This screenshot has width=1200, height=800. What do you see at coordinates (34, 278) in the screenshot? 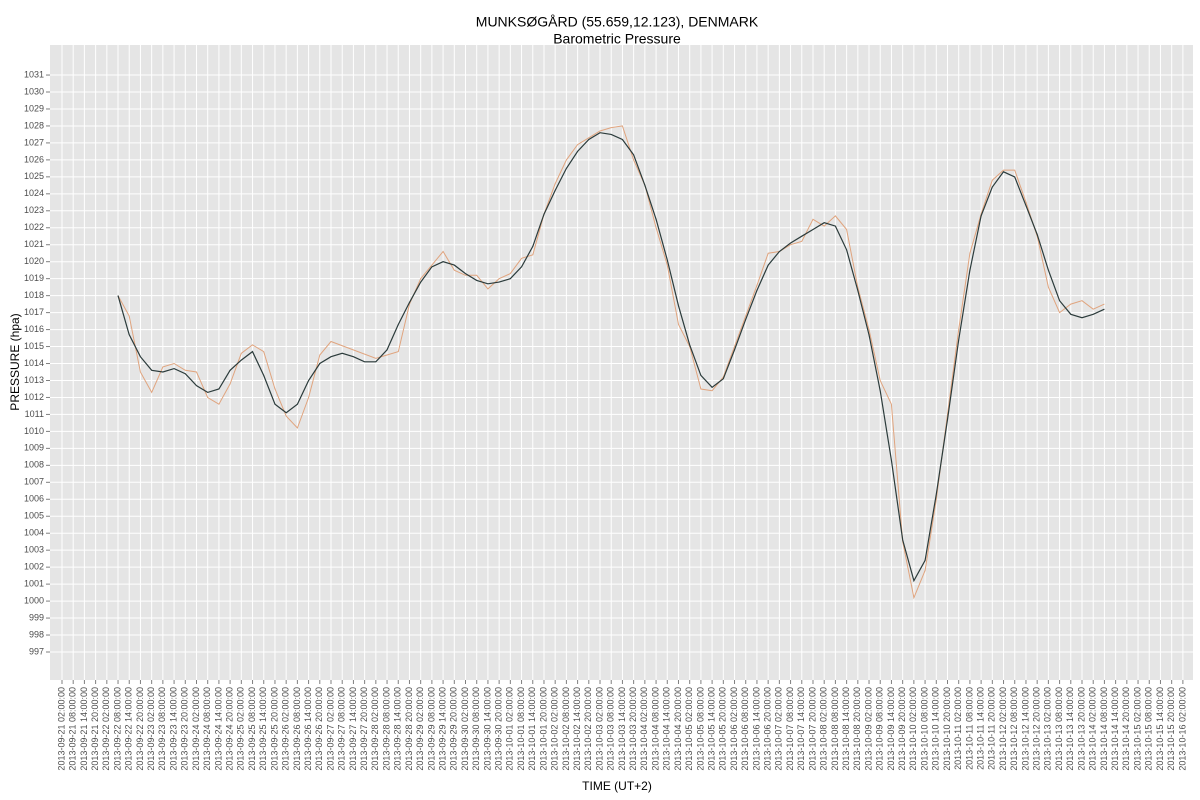
I see `y-tick-label: 1019` at bounding box center [34, 278].